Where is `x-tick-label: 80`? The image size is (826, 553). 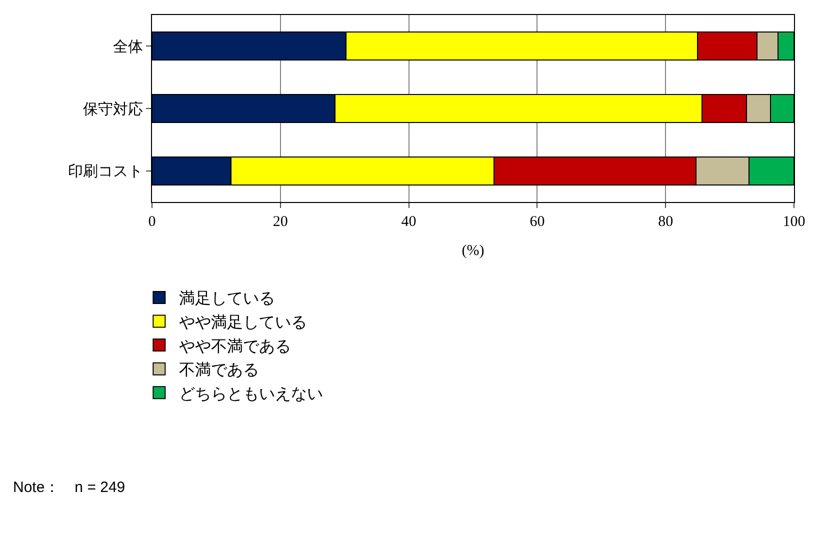
x-tick-label: 80 is located at coordinates (666, 222).